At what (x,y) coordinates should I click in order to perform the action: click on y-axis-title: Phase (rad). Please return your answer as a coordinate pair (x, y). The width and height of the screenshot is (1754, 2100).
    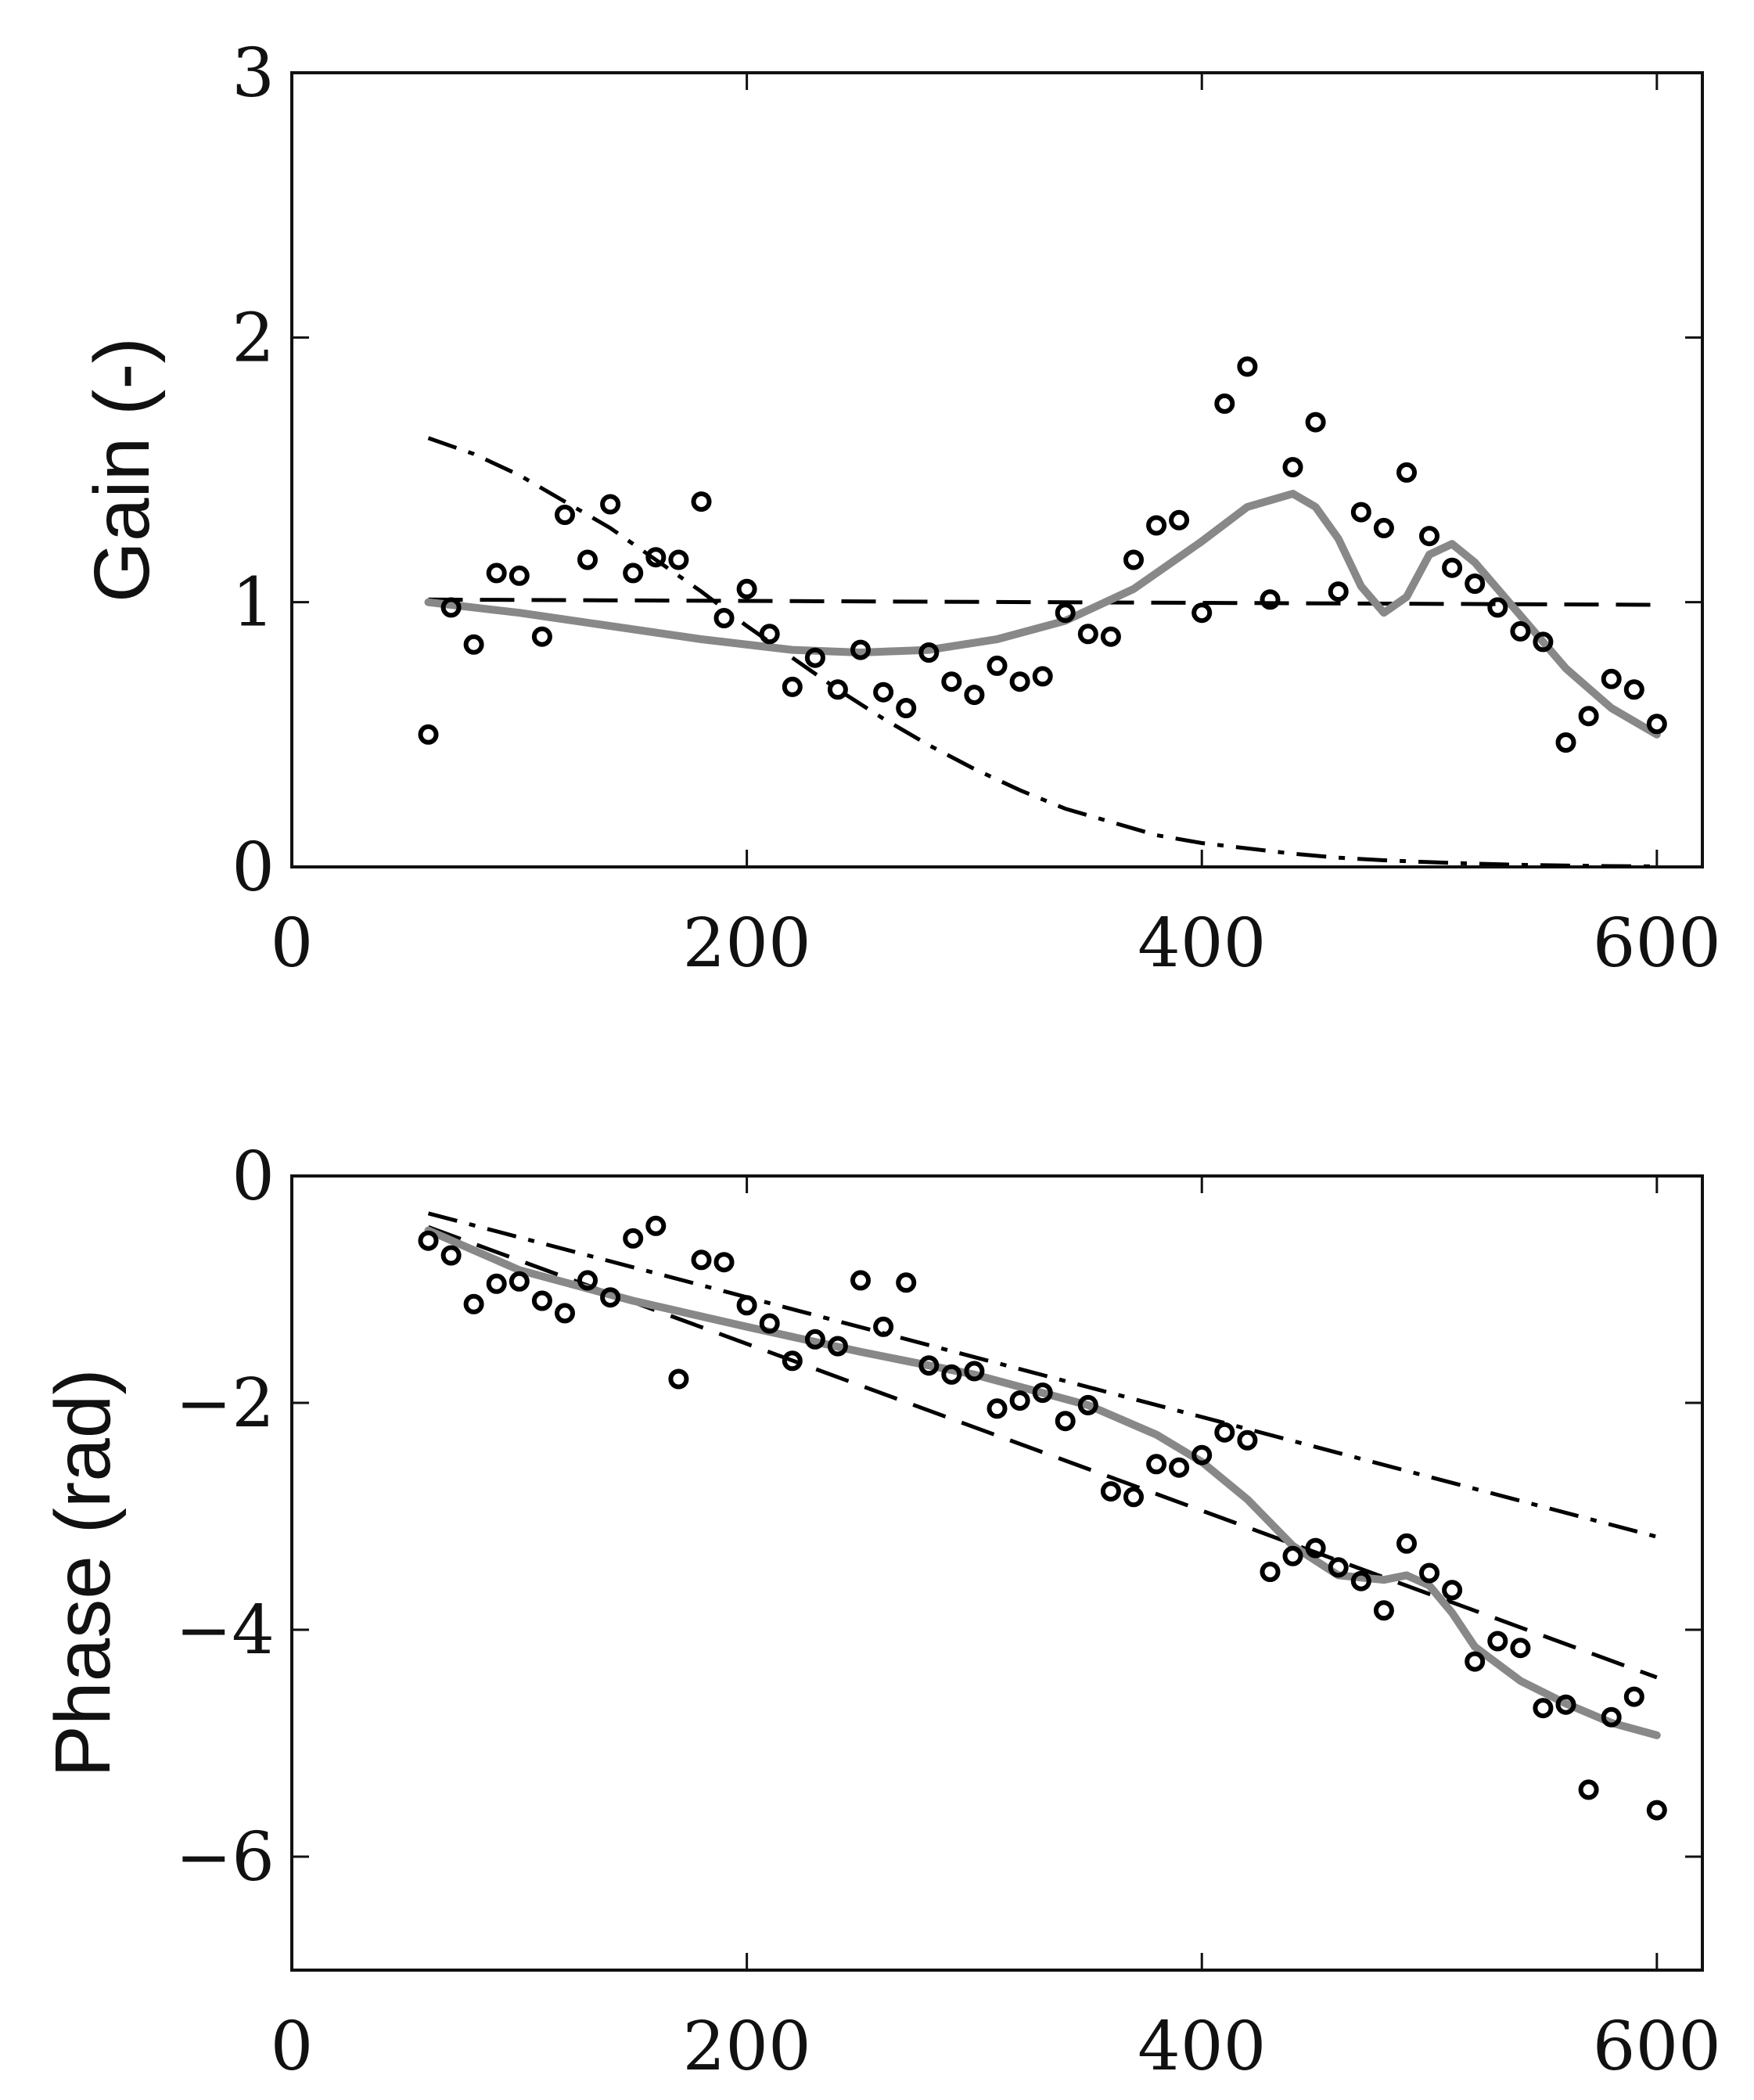
    Looking at the image, I should click on (83, 1572).